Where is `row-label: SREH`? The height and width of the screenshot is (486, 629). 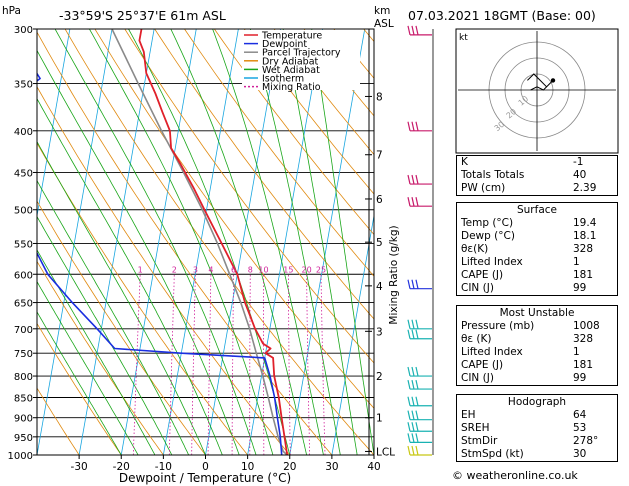
row-label: SREH is located at coordinates (475, 428).